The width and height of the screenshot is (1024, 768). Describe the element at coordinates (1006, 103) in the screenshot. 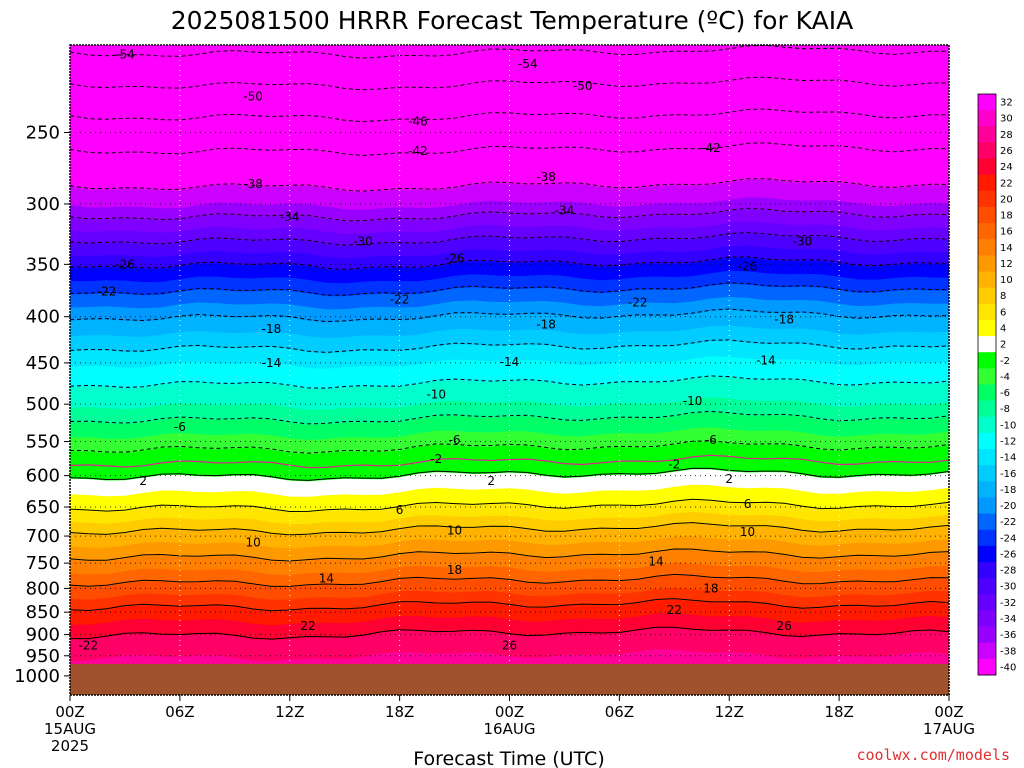

I see `colorbar-label: 32` at that location.